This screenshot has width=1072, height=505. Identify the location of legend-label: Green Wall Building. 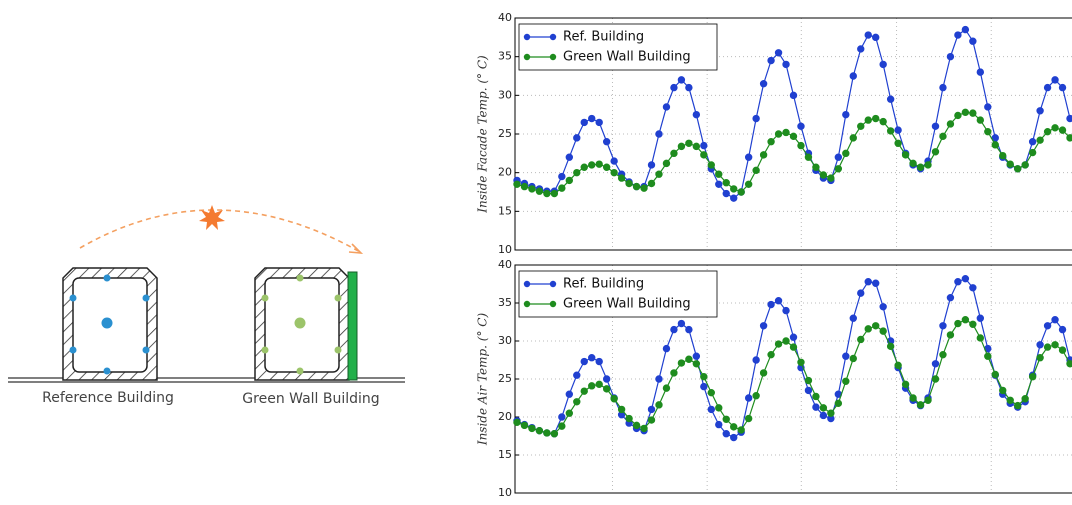
(627, 57).